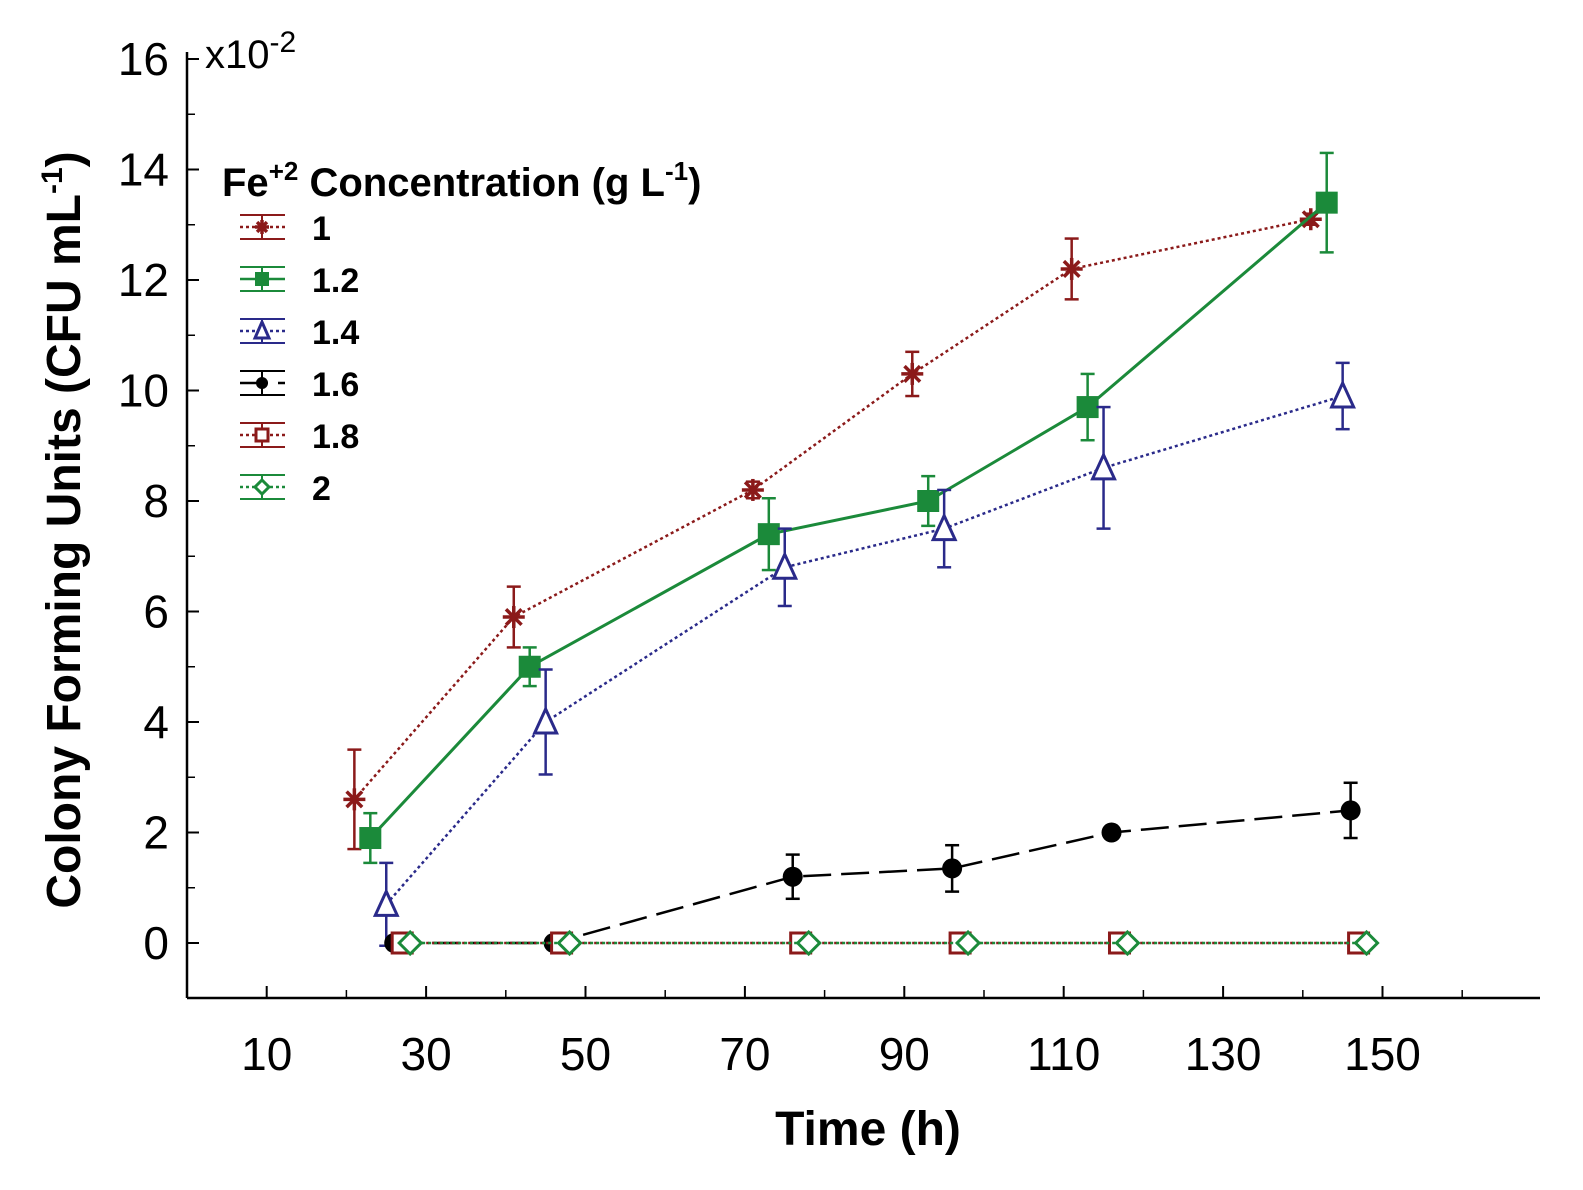 The image size is (1583, 1190). What do you see at coordinates (335, 437) in the screenshot?
I see `legend-label: 1.8` at bounding box center [335, 437].